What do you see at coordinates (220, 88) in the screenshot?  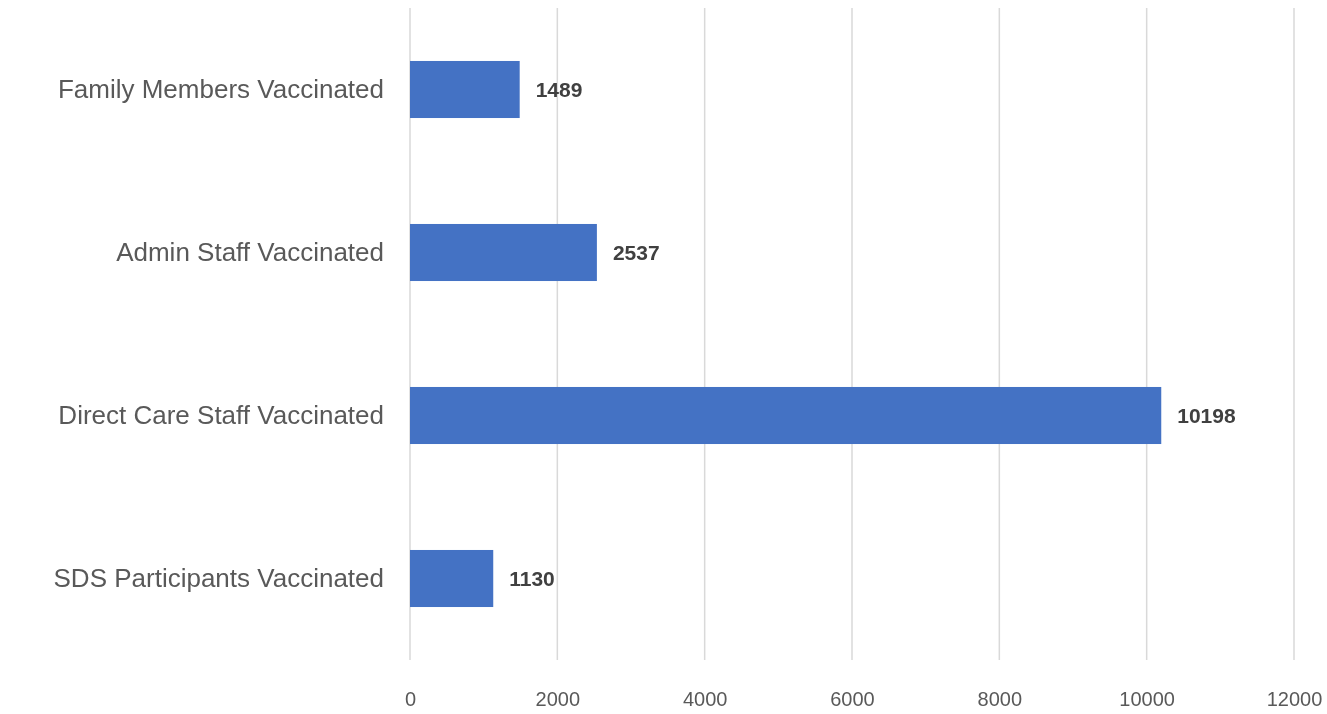 I see `y-tick-label: Family Members Vaccinated` at bounding box center [220, 88].